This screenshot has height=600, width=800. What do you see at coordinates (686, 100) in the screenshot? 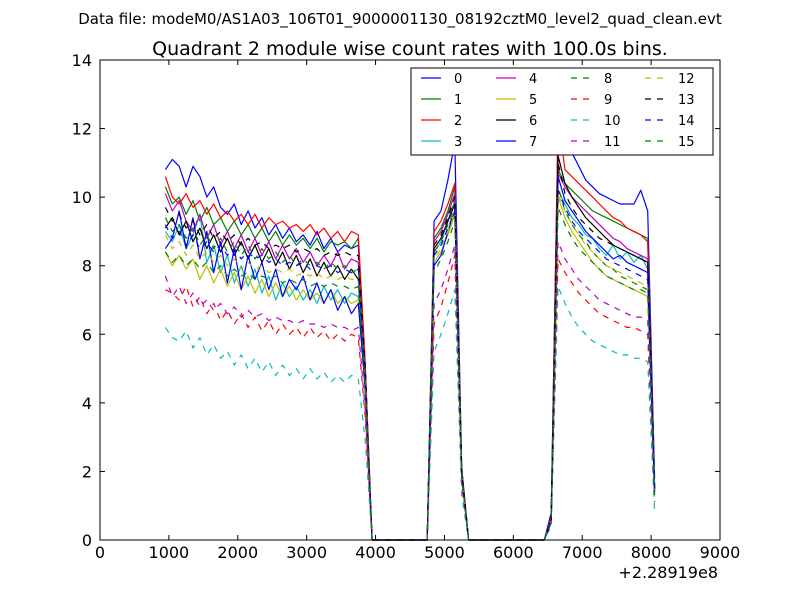
I see `legend-label-13: 13` at bounding box center [686, 100].